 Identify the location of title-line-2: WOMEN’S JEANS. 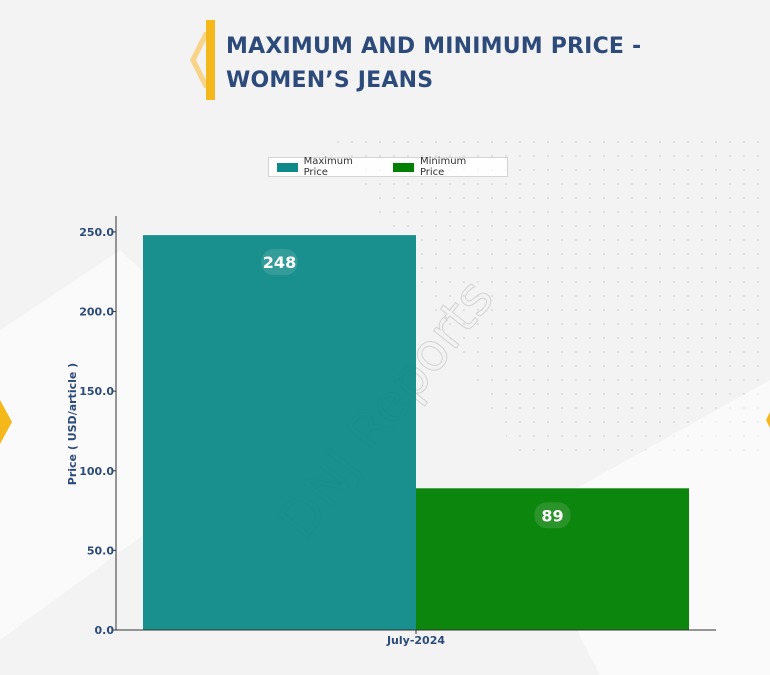
(330, 80).